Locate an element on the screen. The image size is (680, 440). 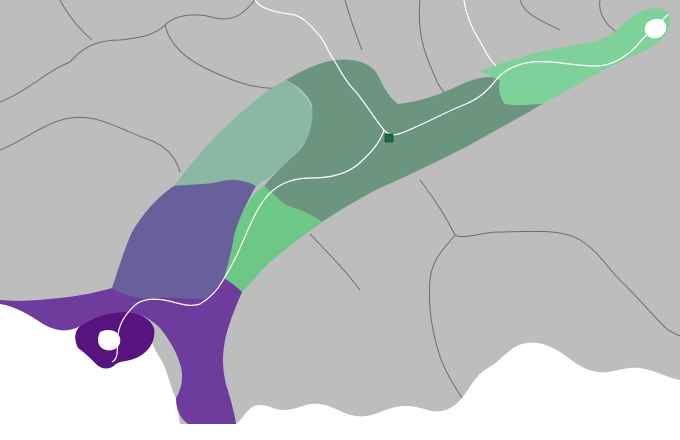
lake is located at coordinates (655, 28).